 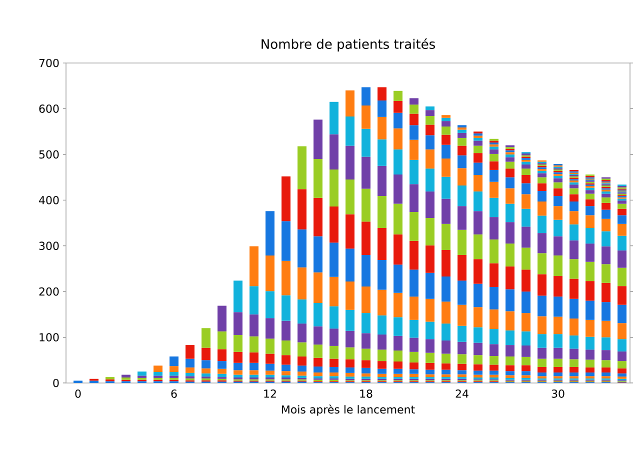 What do you see at coordinates (49, 337) in the screenshot?
I see `y-tick-label: 100` at bounding box center [49, 337].